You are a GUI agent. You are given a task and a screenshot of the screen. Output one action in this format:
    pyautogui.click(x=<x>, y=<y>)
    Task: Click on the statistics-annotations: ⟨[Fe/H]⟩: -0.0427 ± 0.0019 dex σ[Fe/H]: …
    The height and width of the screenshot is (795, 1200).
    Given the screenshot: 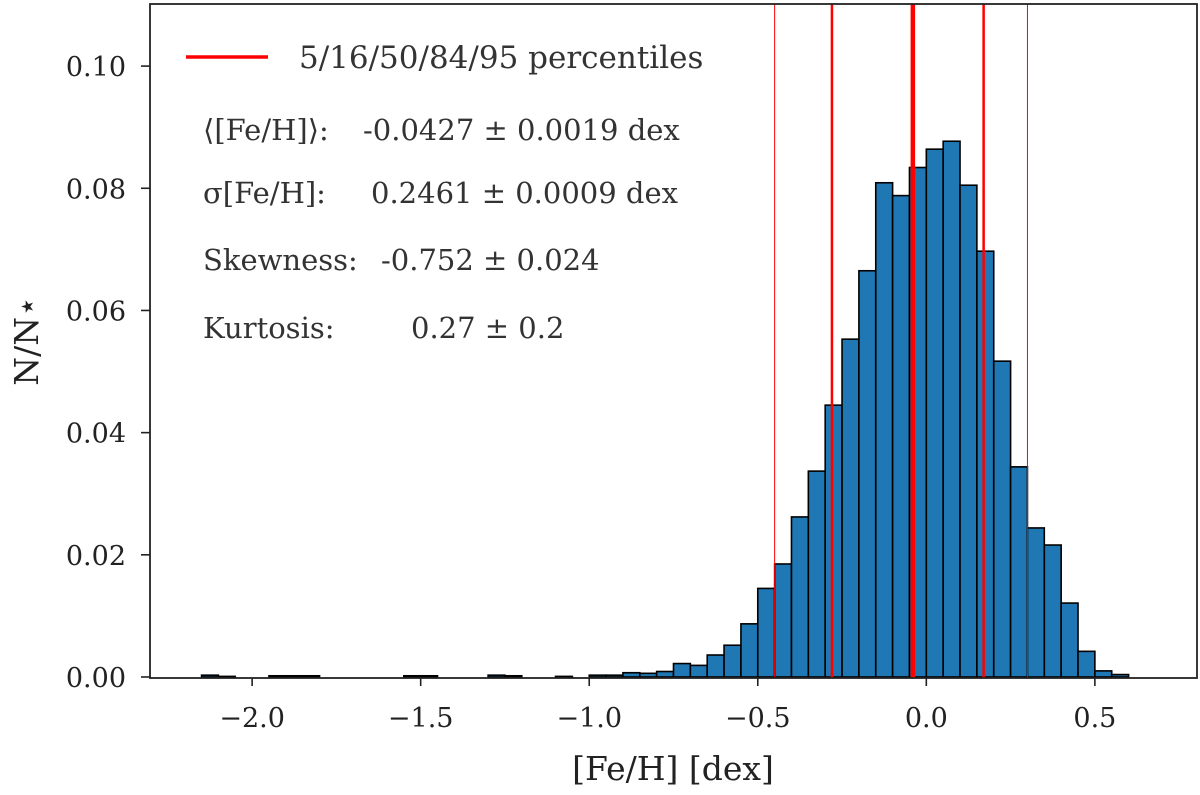 What is the action you would take?
    pyautogui.click(x=441, y=229)
    